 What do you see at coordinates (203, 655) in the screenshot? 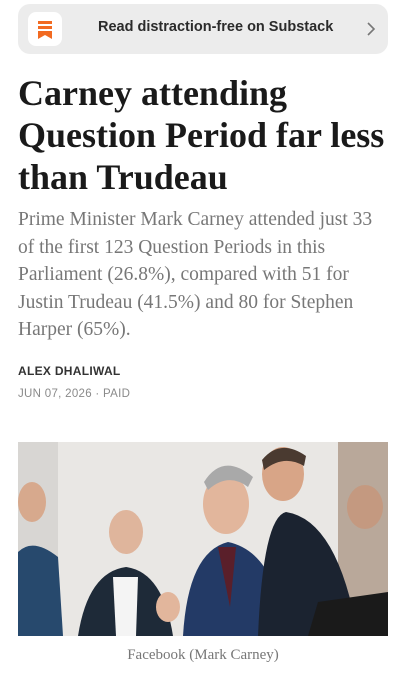
I see `photo-caption: Facebook (Mark Carney)` at bounding box center [203, 655].